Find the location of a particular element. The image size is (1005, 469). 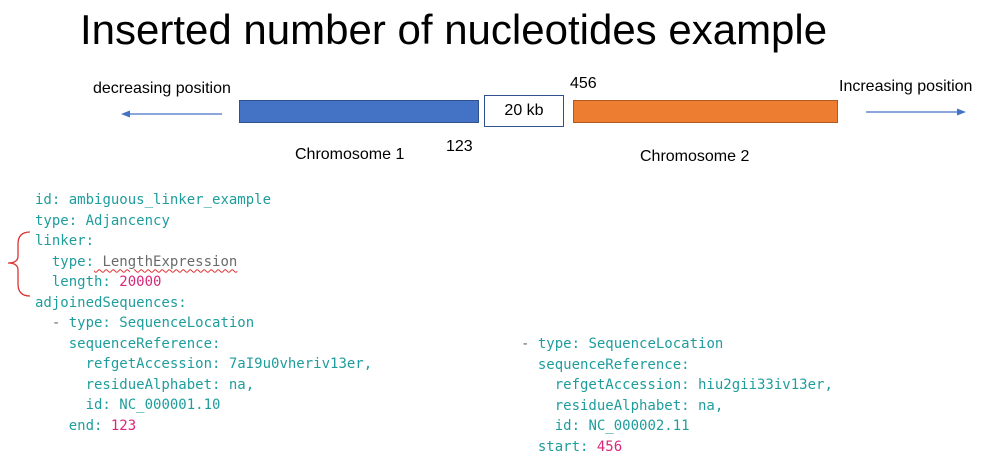

code-line-s1-id: id: NC_000001.10 is located at coordinates (153, 405).